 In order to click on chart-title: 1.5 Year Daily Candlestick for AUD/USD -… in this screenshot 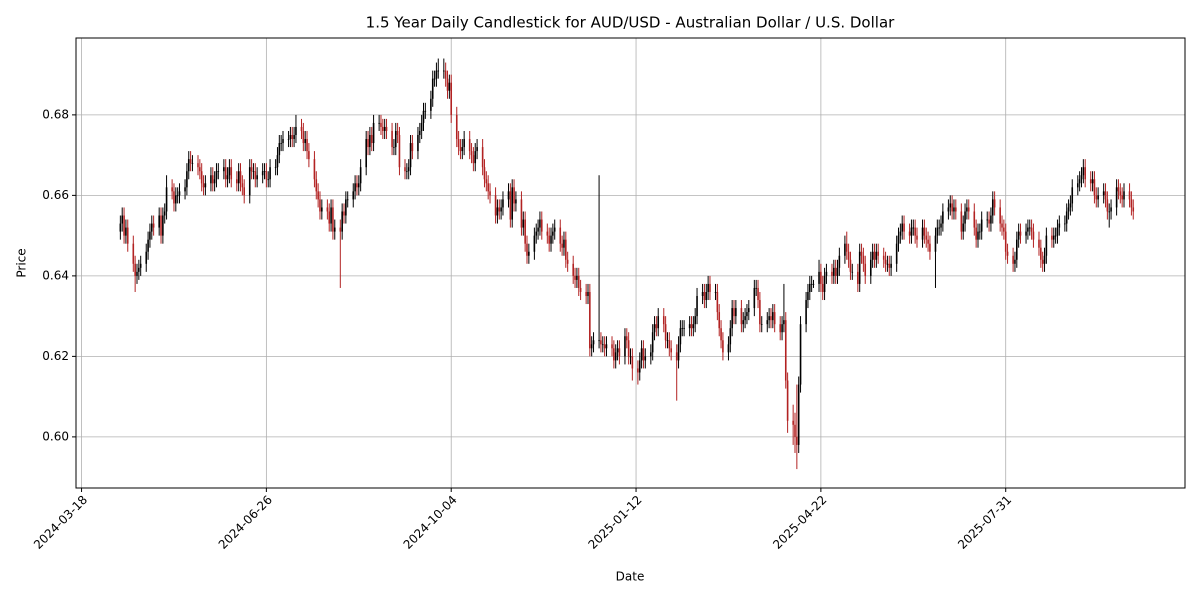, I will do `click(630, 23)`.